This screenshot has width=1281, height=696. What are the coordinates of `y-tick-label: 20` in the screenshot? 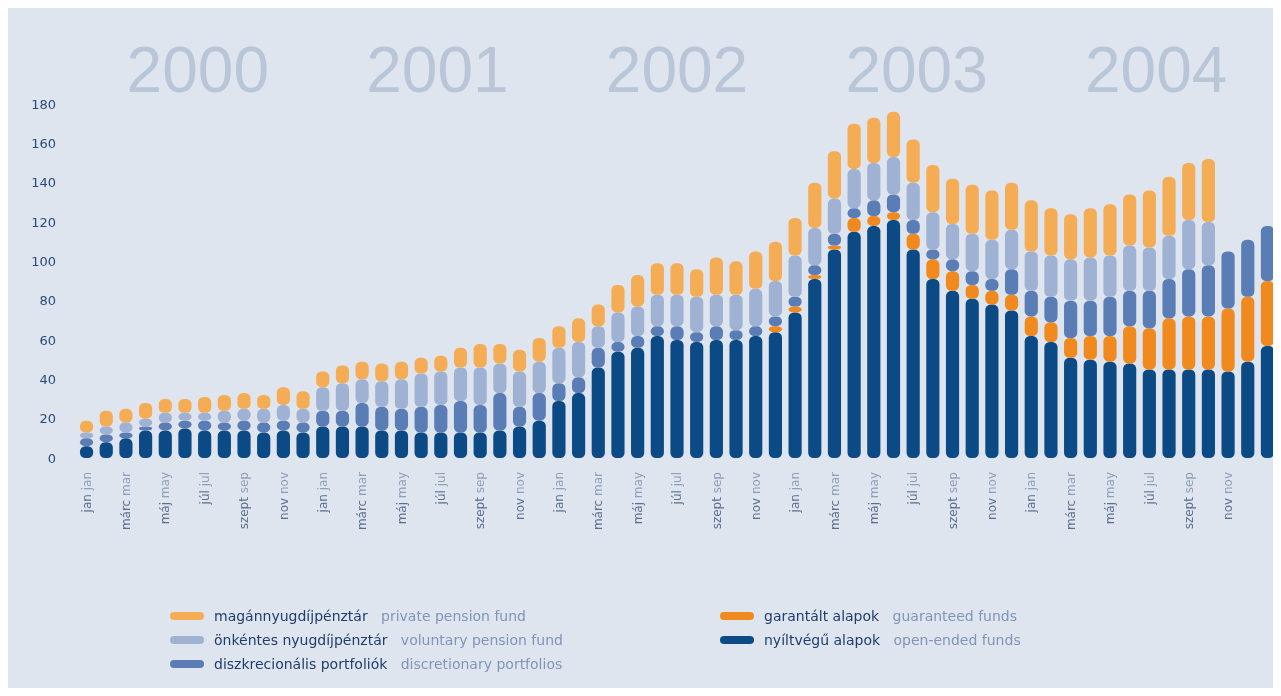 It's located at (47, 419).